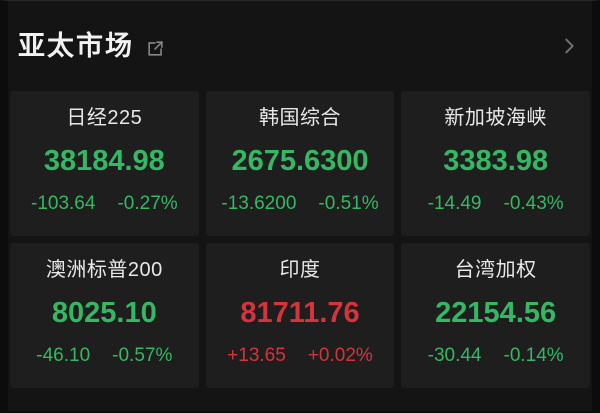 Image resolution: width=600 pixels, height=413 pixels. I want to click on market-change-percent: -0.57%, so click(142, 355).